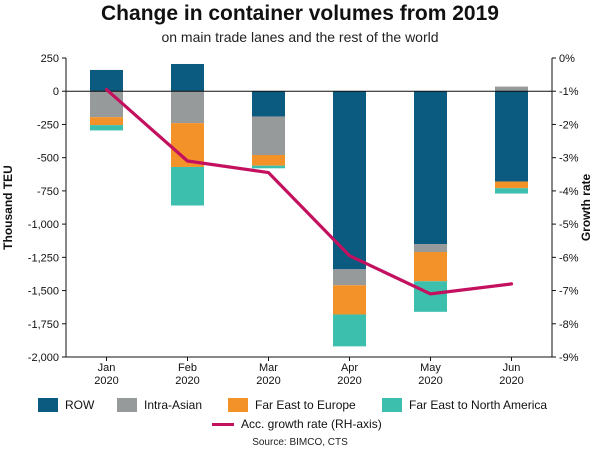 The width and height of the screenshot is (600, 455). Describe the element at coordinates (106, 121) in the screenshot. I see `bar-far-east-to-europe-jan` at that location.